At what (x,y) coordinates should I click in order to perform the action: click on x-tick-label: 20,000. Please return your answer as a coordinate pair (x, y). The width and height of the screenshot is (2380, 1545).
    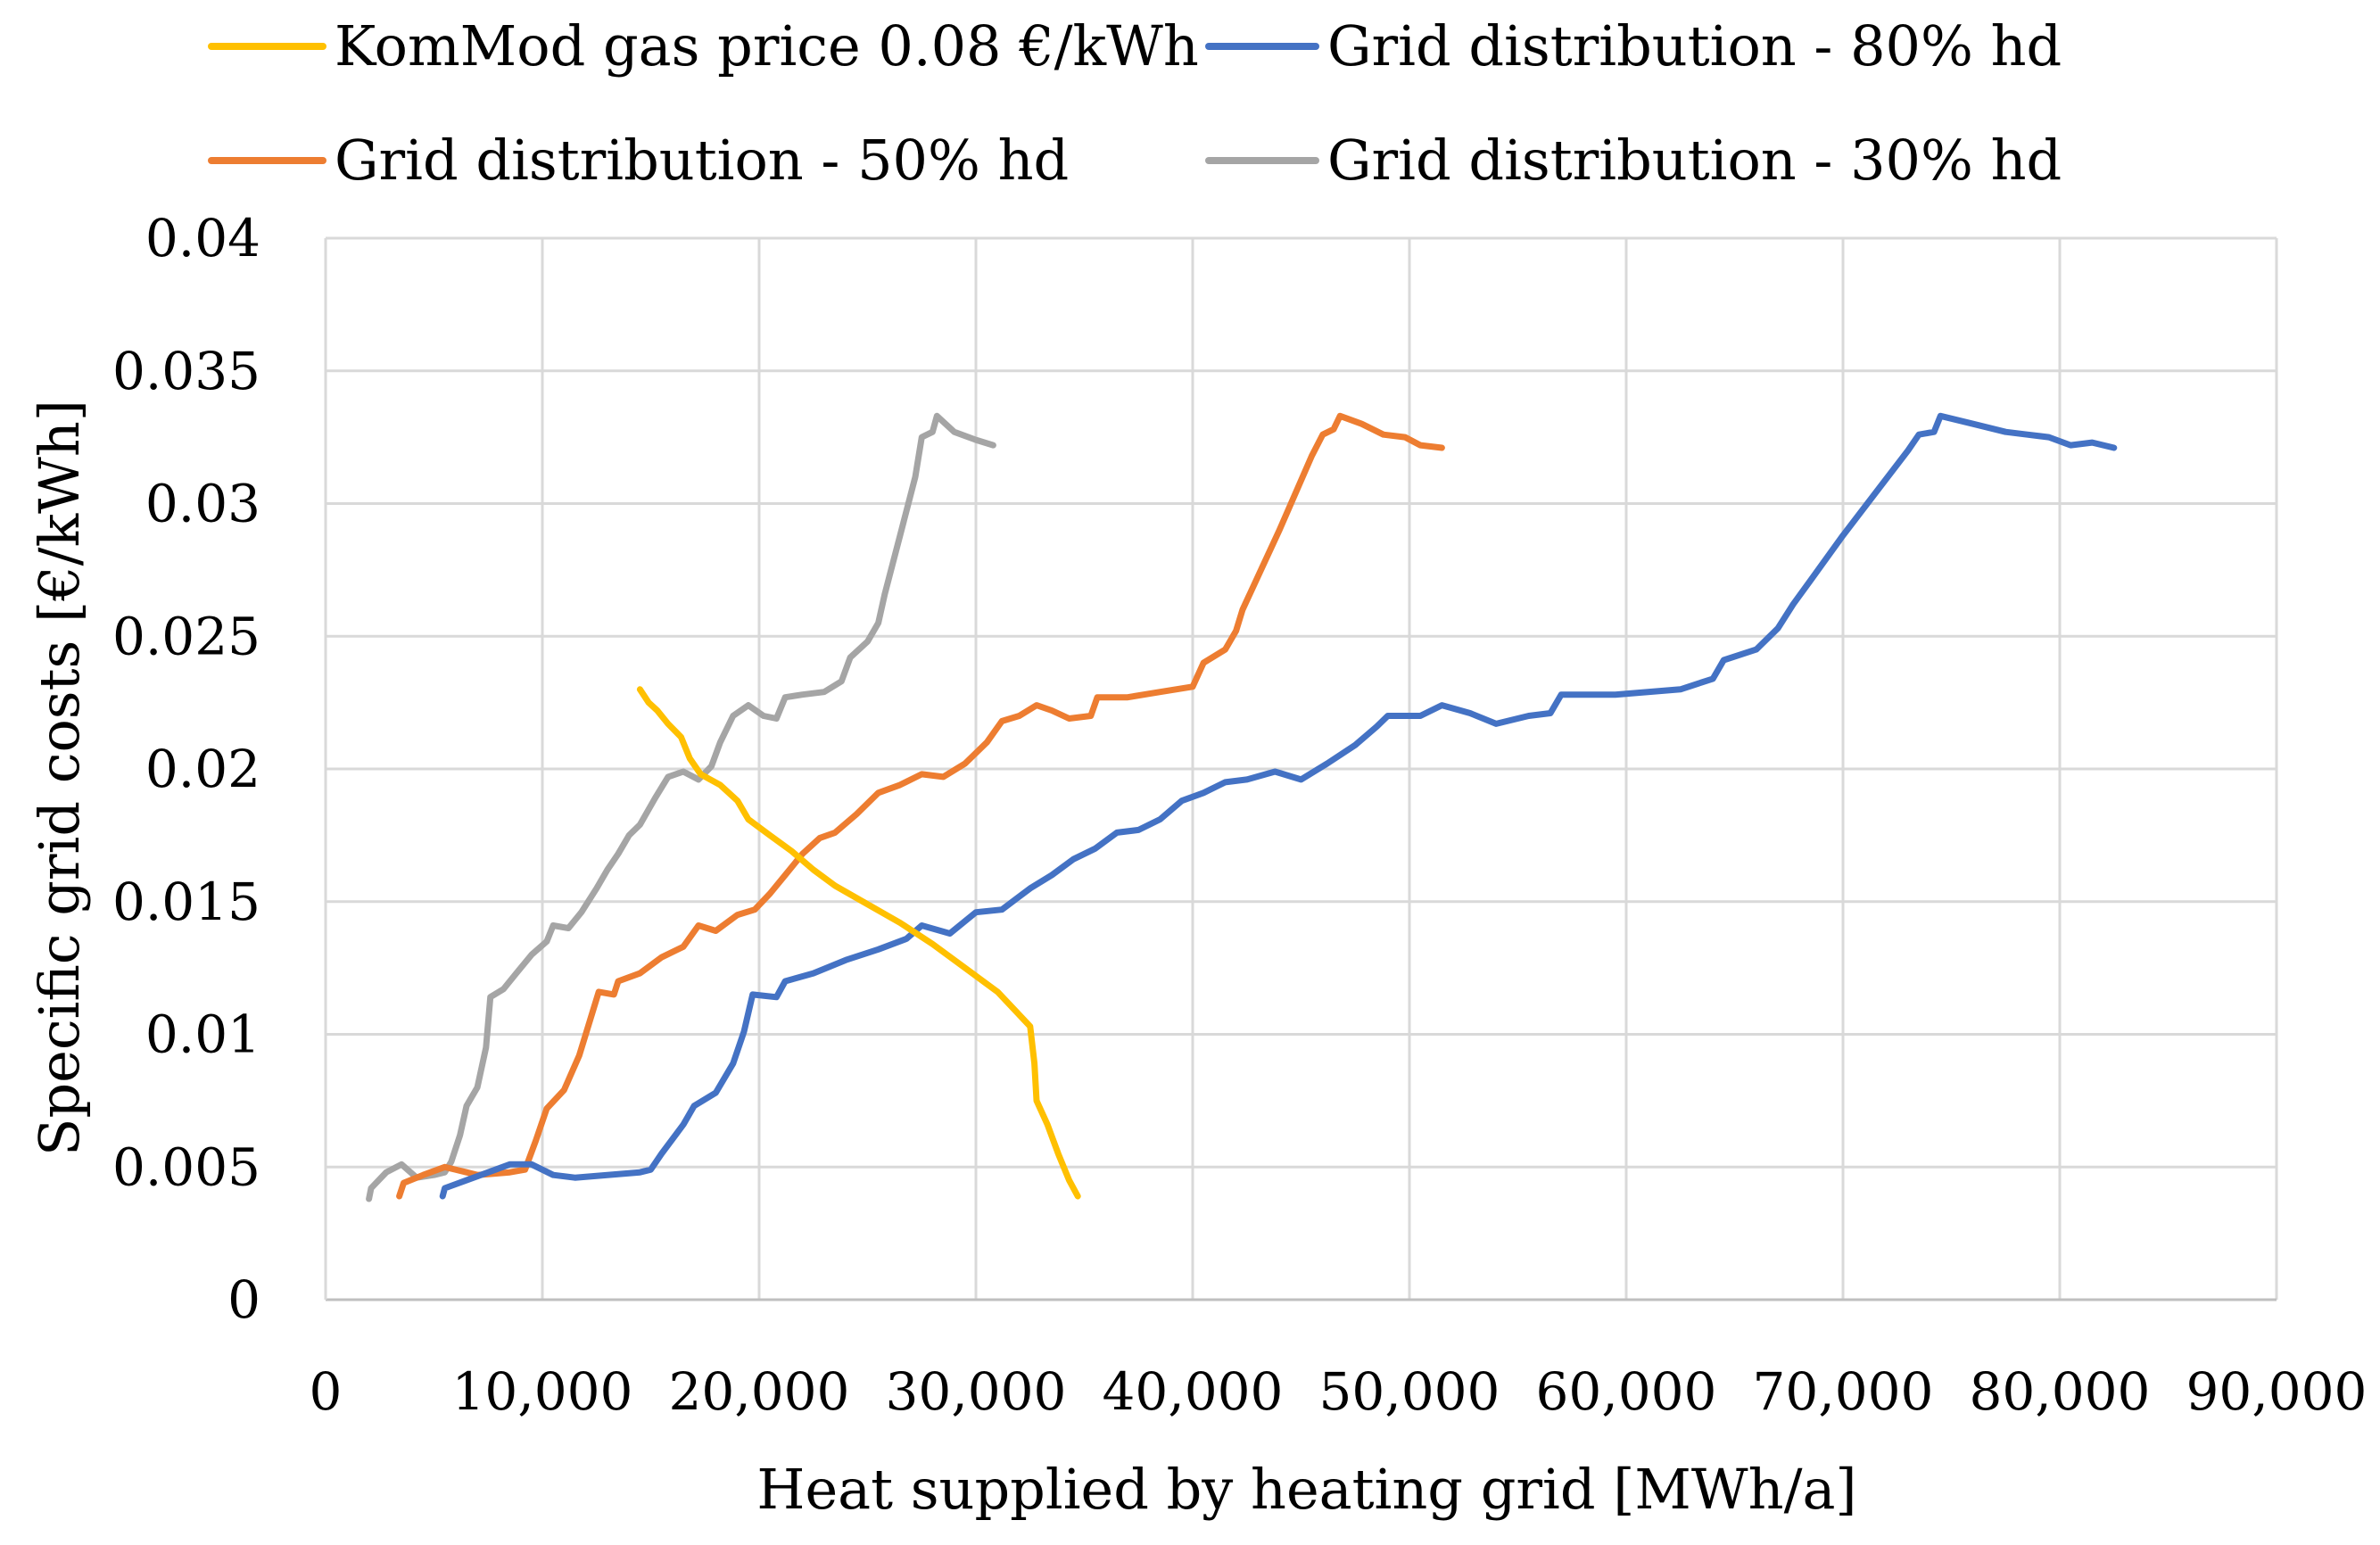
    Looking at the image, I should click on (759, 1391).